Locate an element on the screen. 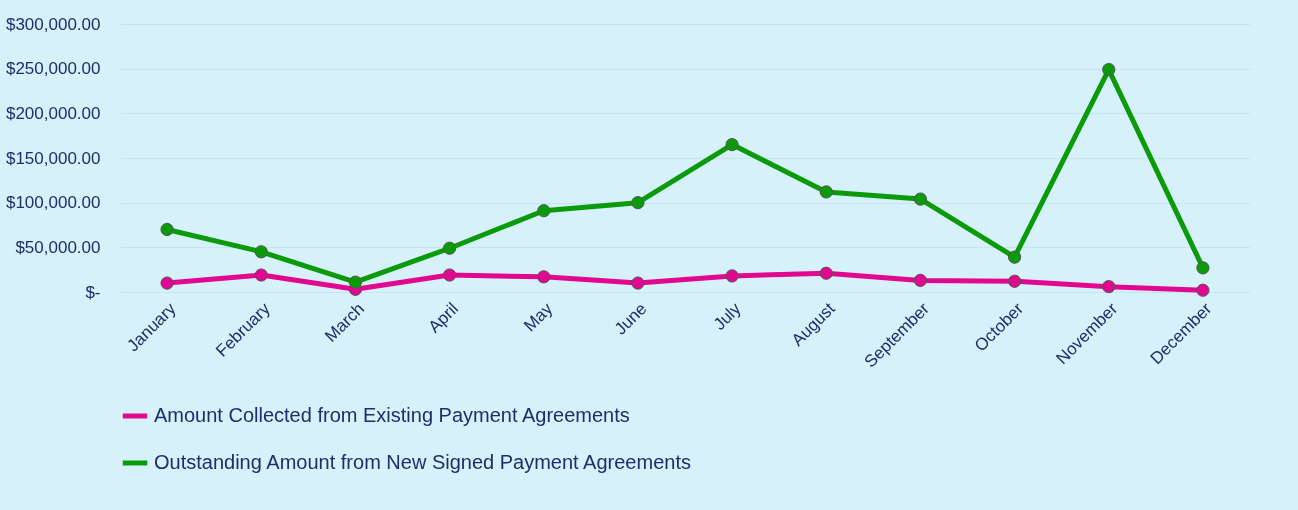 This screenshot has width=1298, height=510. y-tick-label: $200,000.00 is located at coordinates (53, 113).